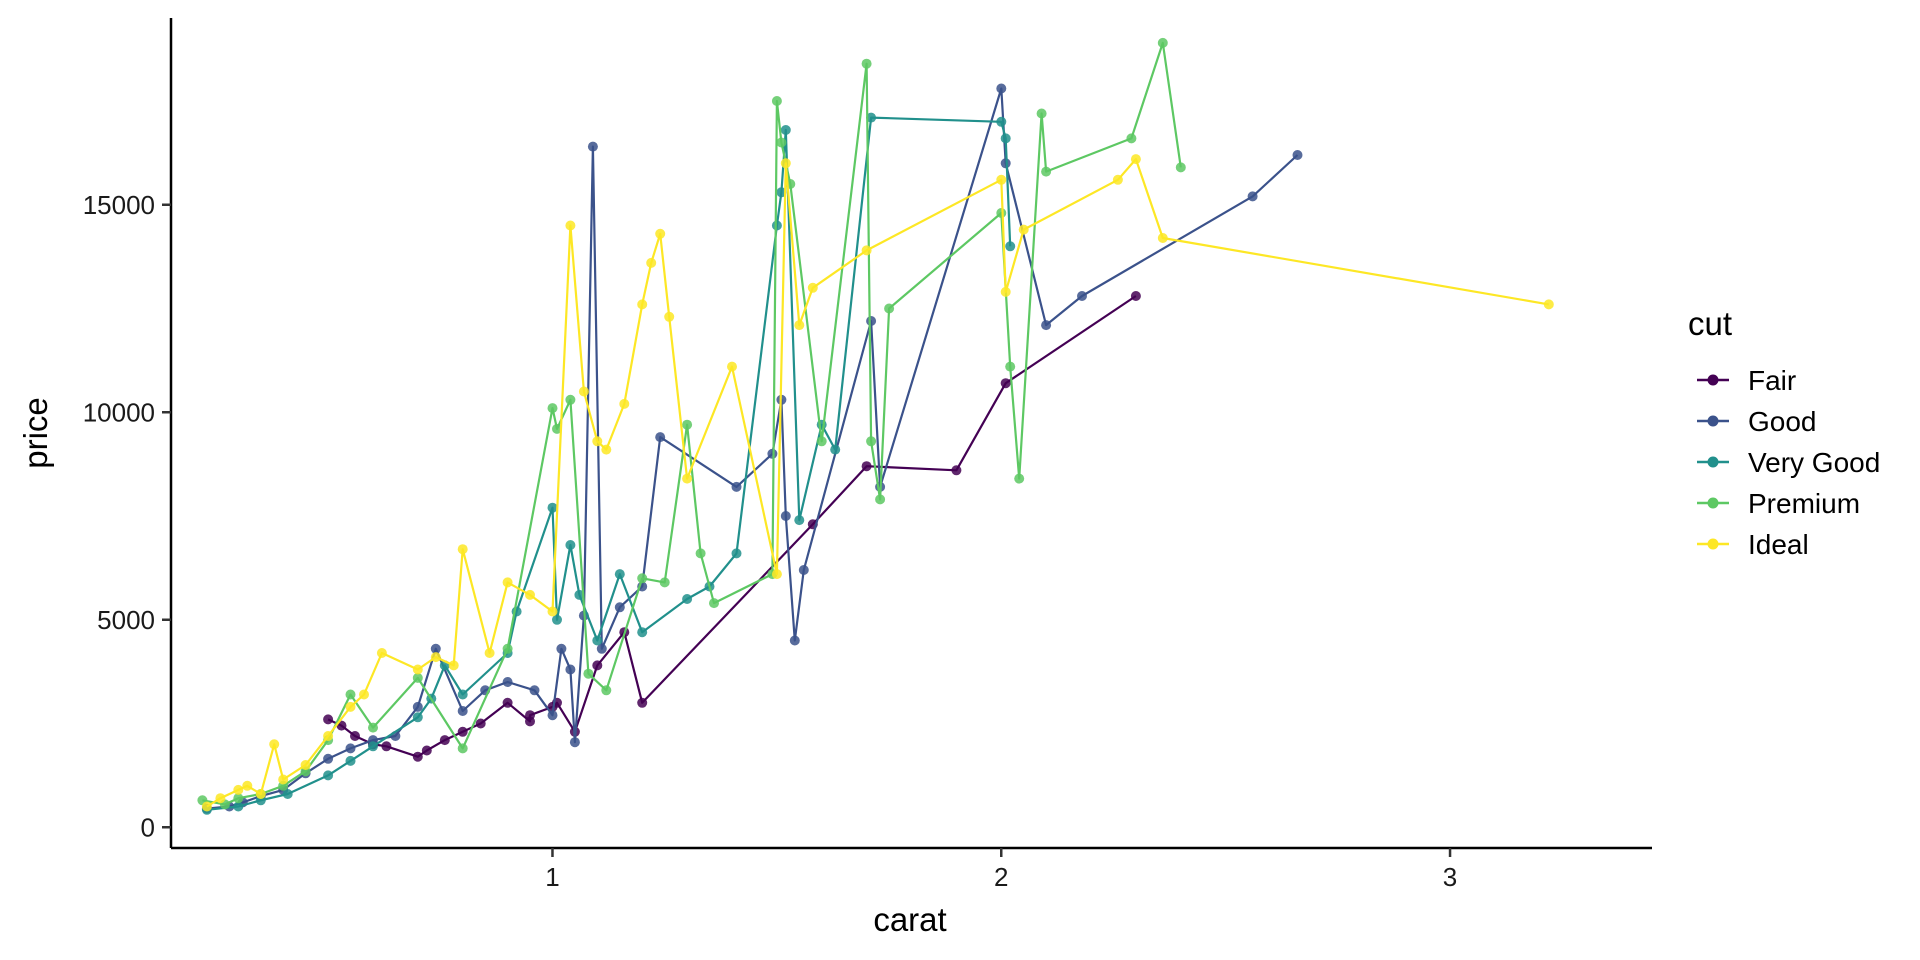 The width and height of the screenshot is (1920, 960). Describe the element at coordinates (1746, 380) in the screenshot. I see `legend-item-fair: Fair` at that location.